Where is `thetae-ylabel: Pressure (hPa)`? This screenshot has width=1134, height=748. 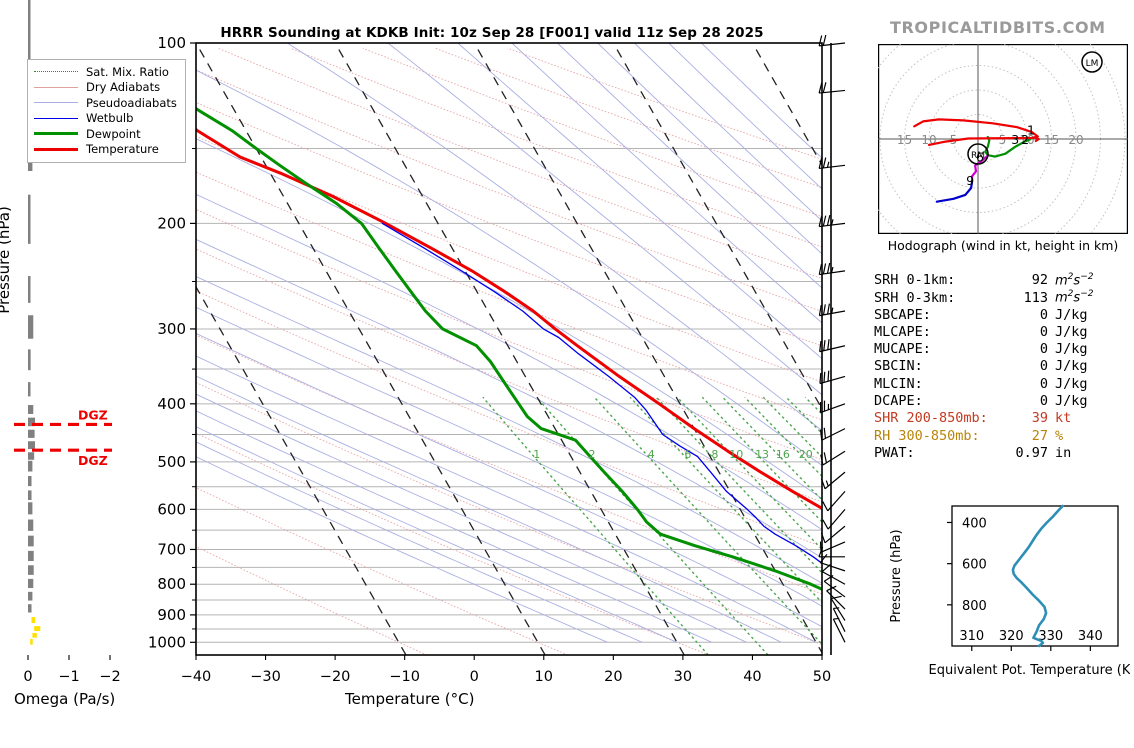 thetae-ylabel: Pressure (hPa) is located at coordinates (896, 575).